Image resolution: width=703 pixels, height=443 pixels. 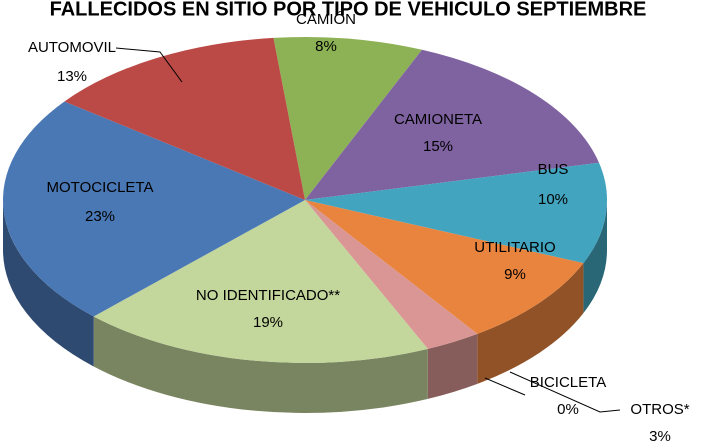 I want to click on slice-value-label: 10%, so click(x=553, y=199).